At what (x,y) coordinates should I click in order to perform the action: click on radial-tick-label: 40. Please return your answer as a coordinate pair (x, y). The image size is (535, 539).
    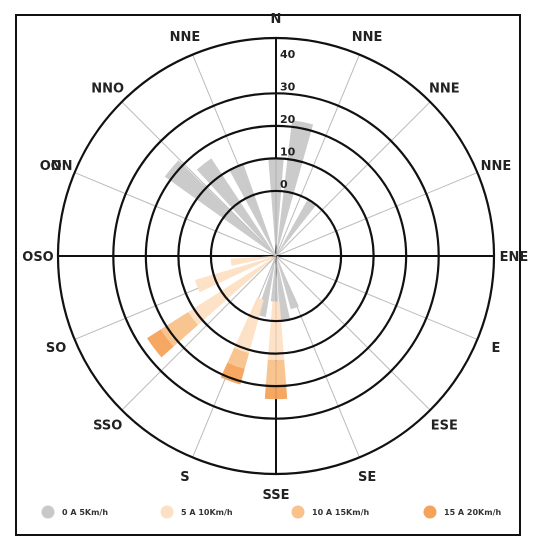
    Looking at the image, I should click on (288, 54).